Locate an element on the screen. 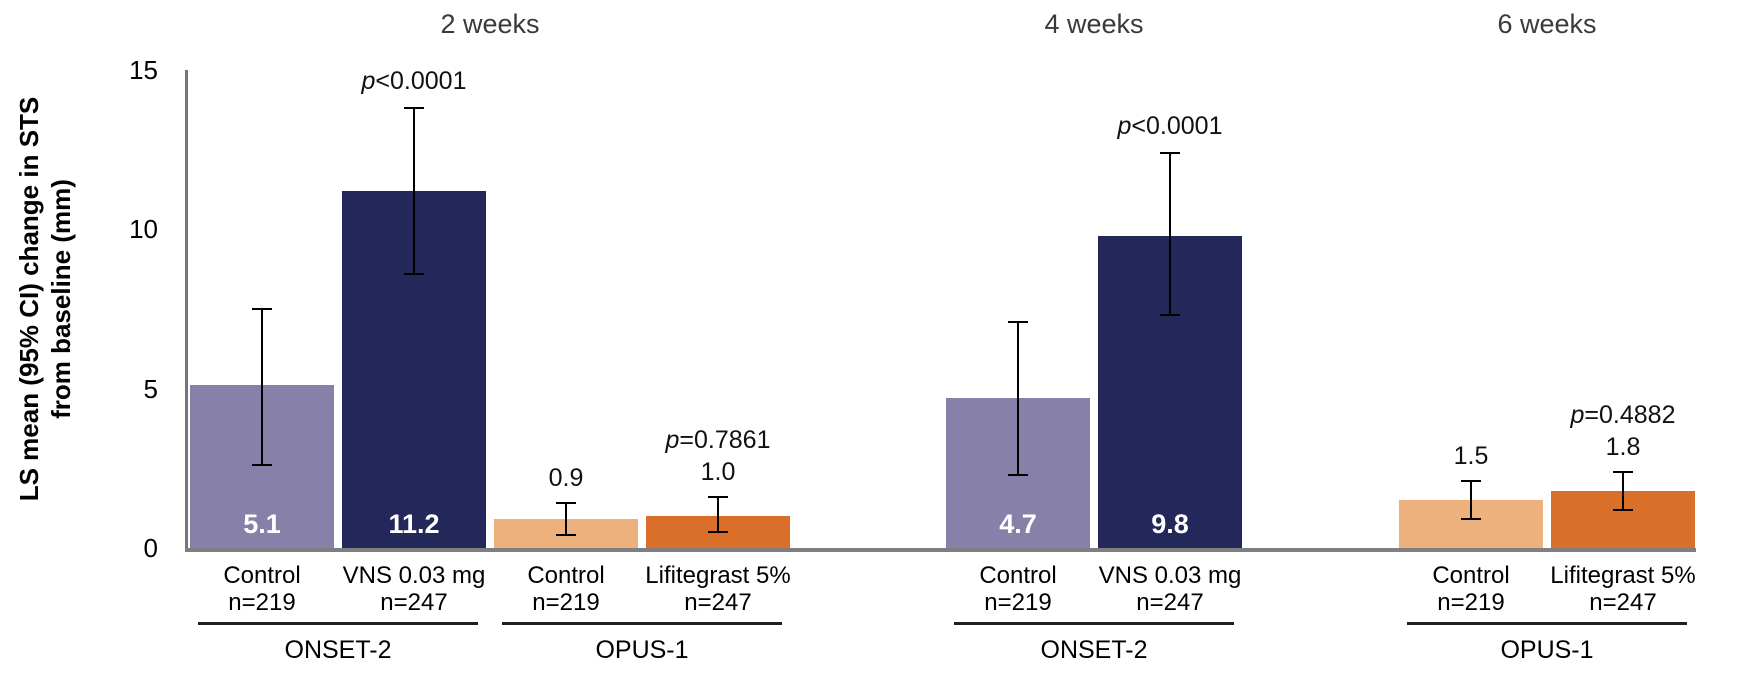 The height and width of the screenshot is (684, 1759). bar-slot: 5.1 Control n=219 is located at coordinates (262, 342).